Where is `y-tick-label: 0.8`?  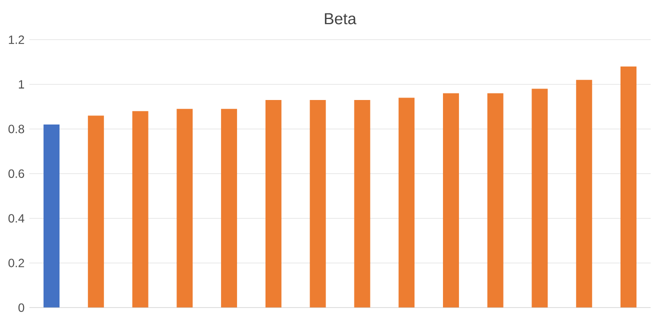 y-tick-label: 0.8 is located at coordinates (16, 129).